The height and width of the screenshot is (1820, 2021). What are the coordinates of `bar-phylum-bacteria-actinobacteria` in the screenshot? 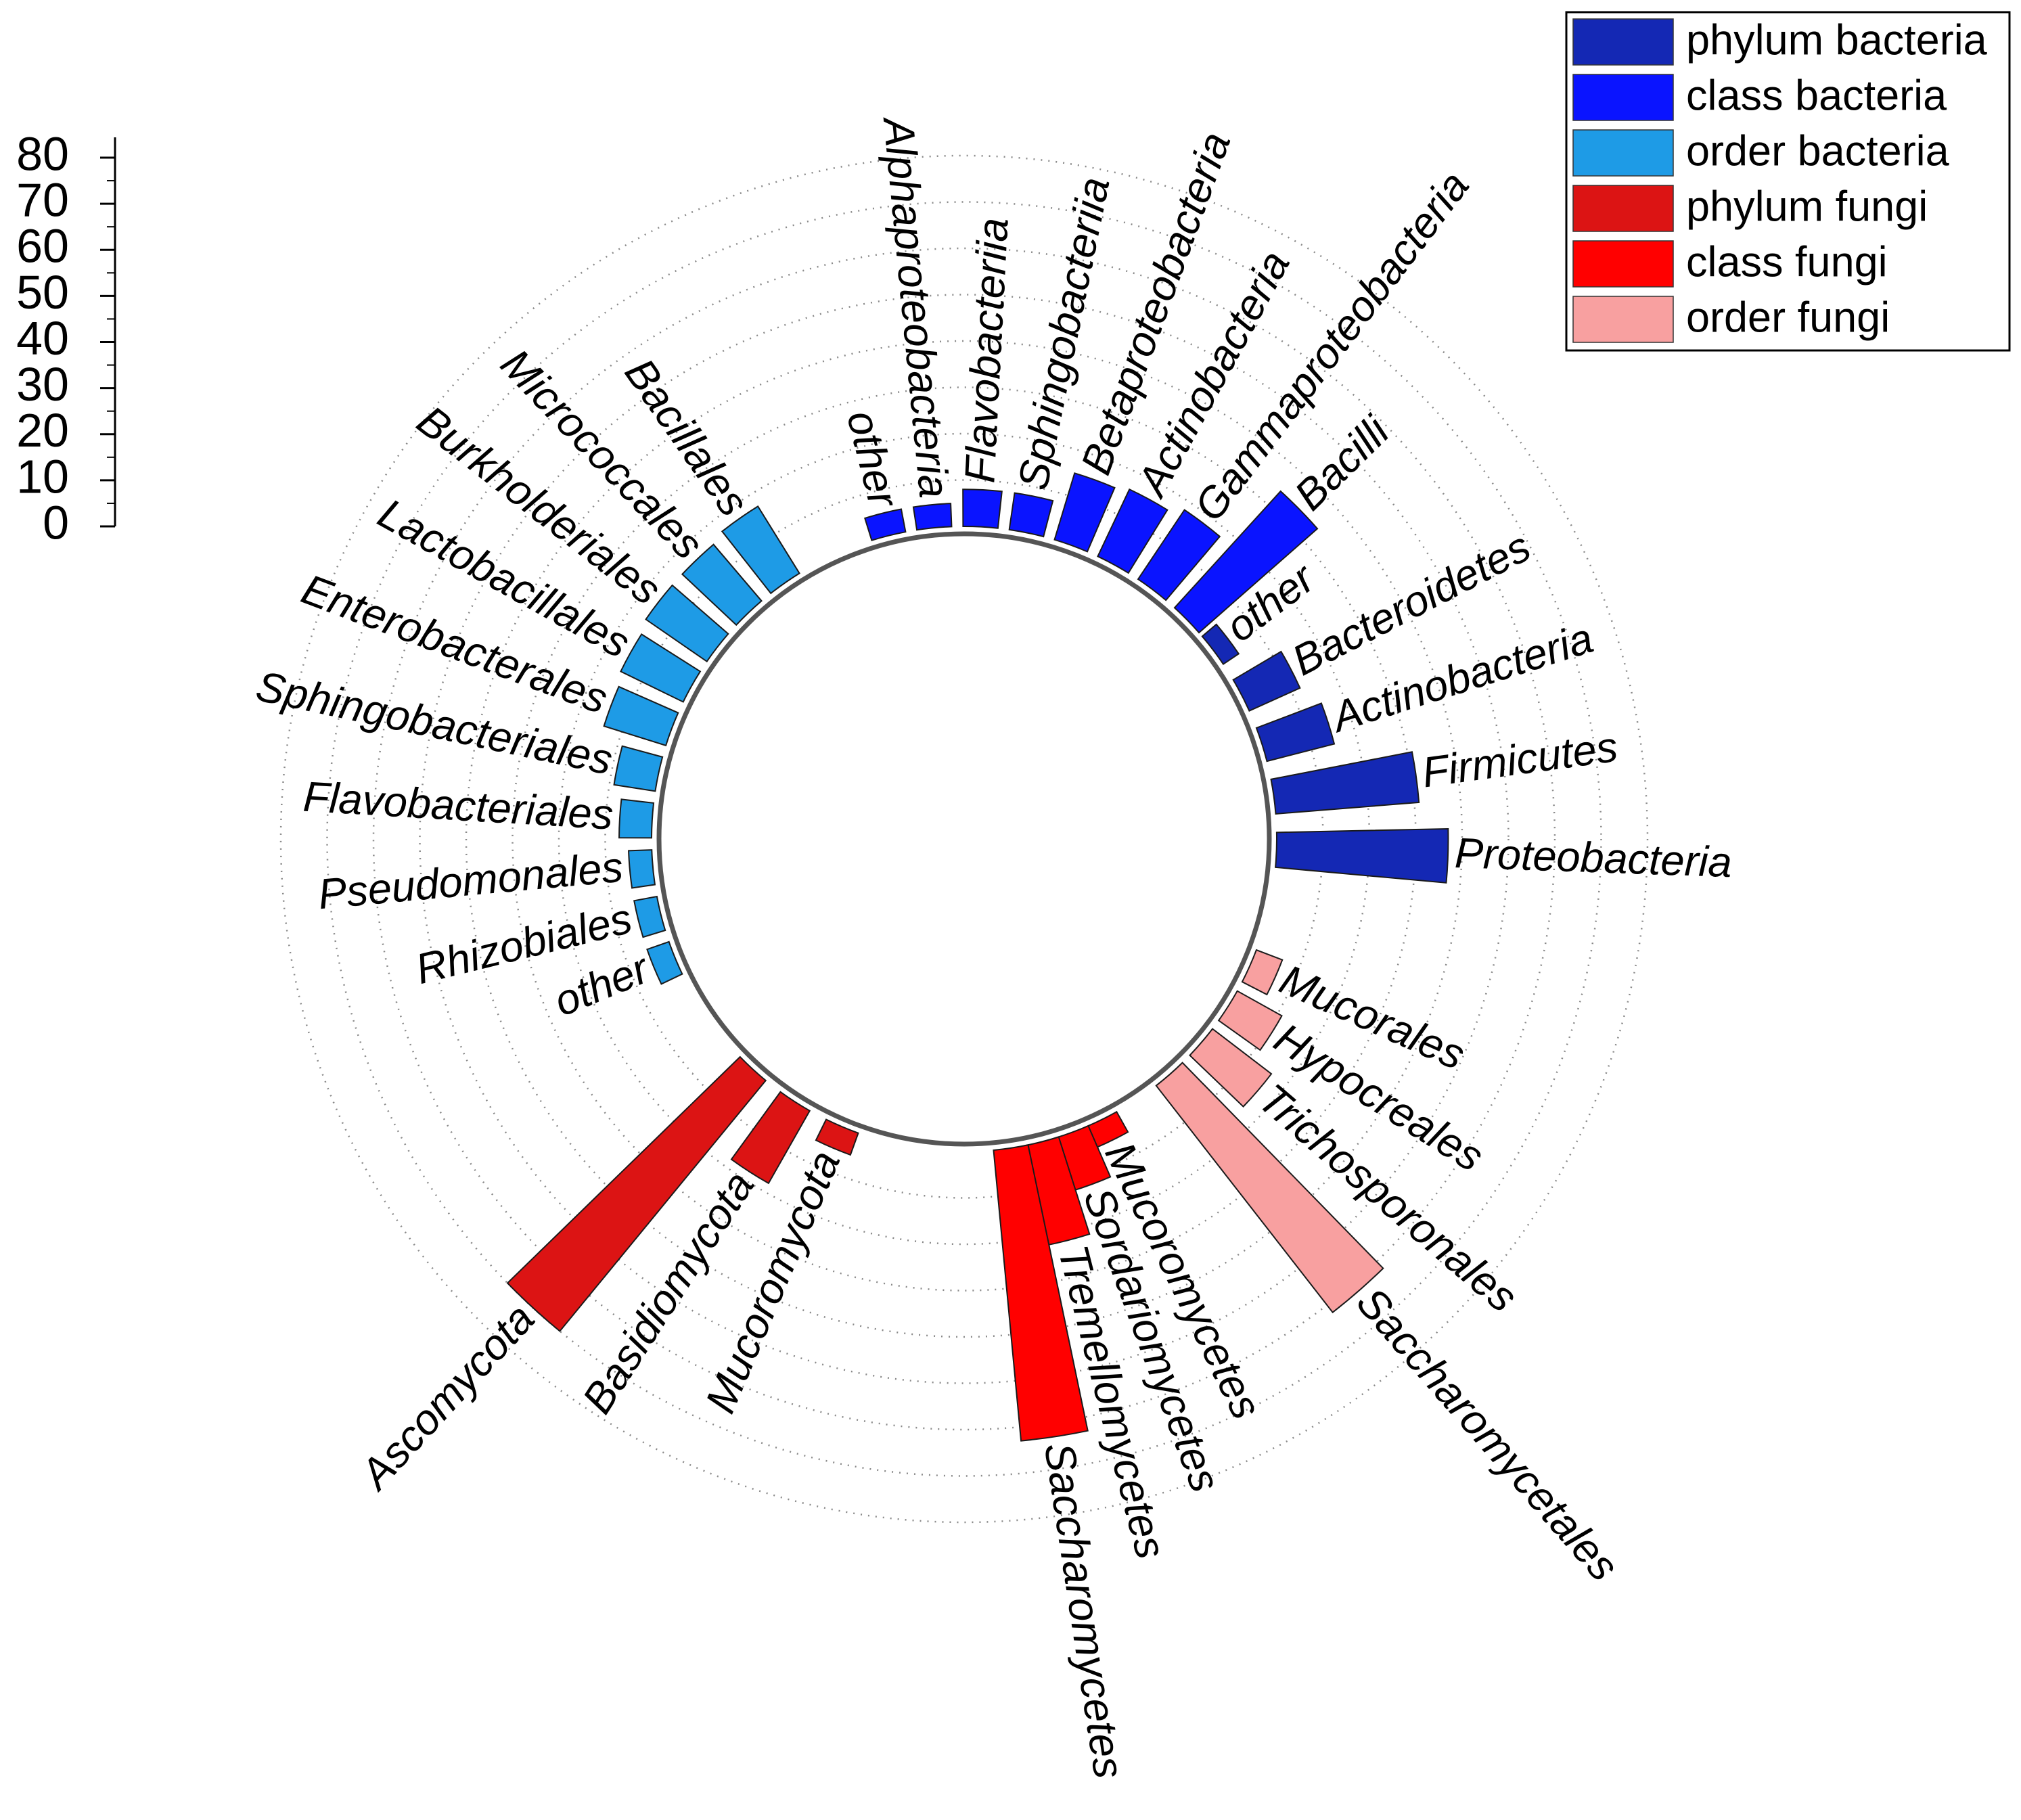 It's located at (1295, 732).